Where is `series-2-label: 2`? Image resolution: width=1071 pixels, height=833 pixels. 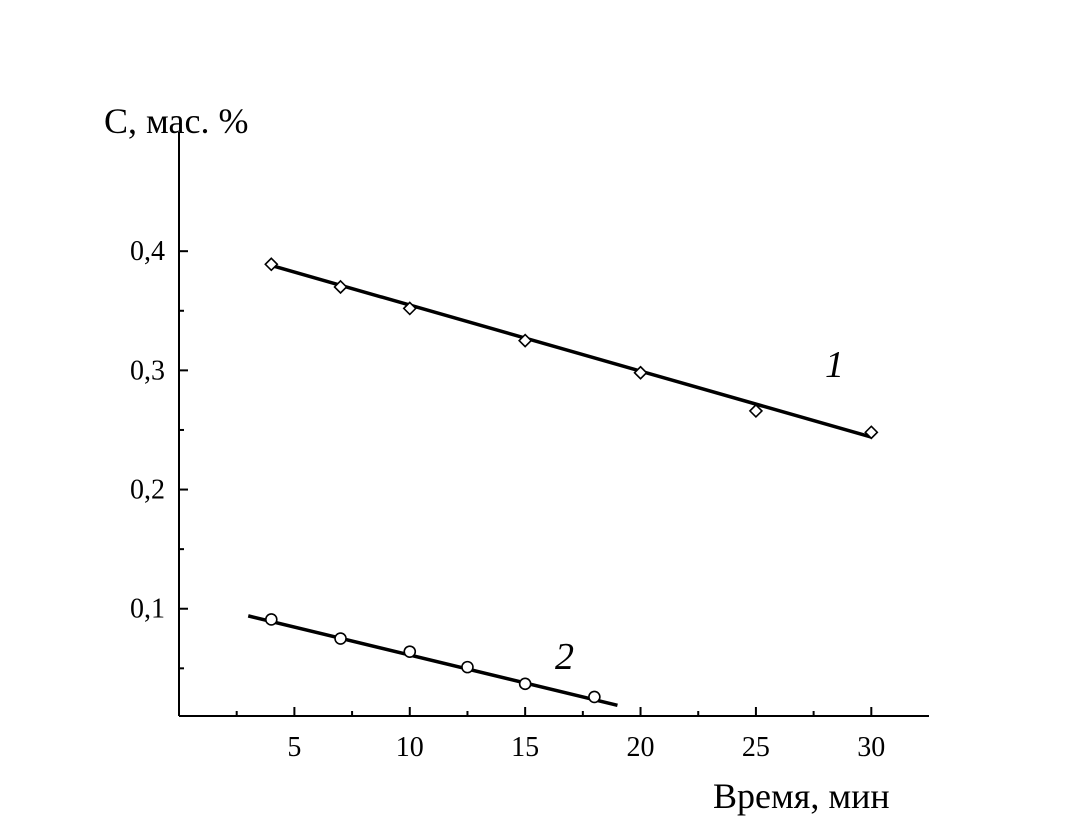
series-2-label: 2 is located at coordinates (564, 657).